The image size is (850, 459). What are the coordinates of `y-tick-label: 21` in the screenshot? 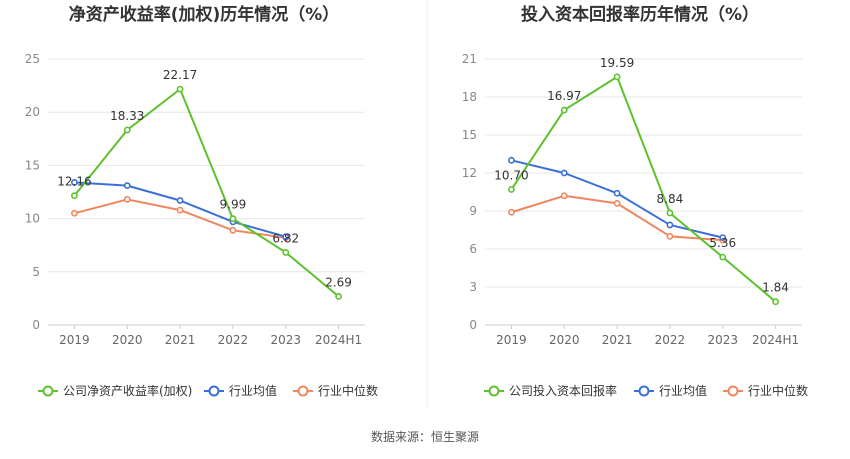 It's located at (469, 59).